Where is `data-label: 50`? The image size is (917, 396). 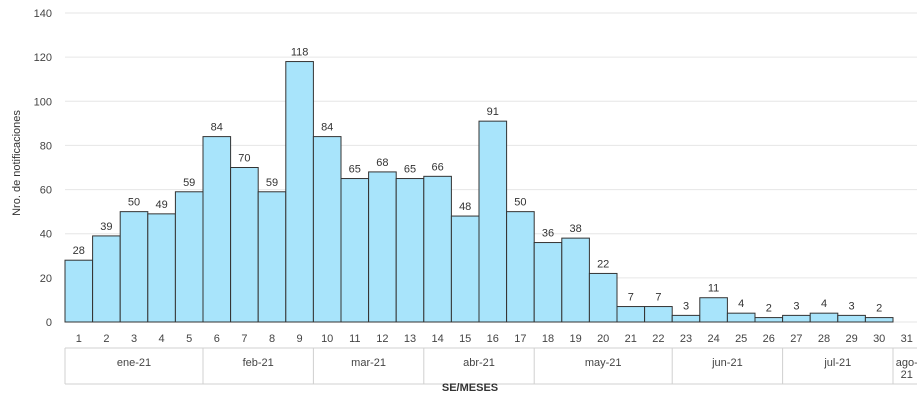 data-label: 50 is located at coordinates (520, 203).